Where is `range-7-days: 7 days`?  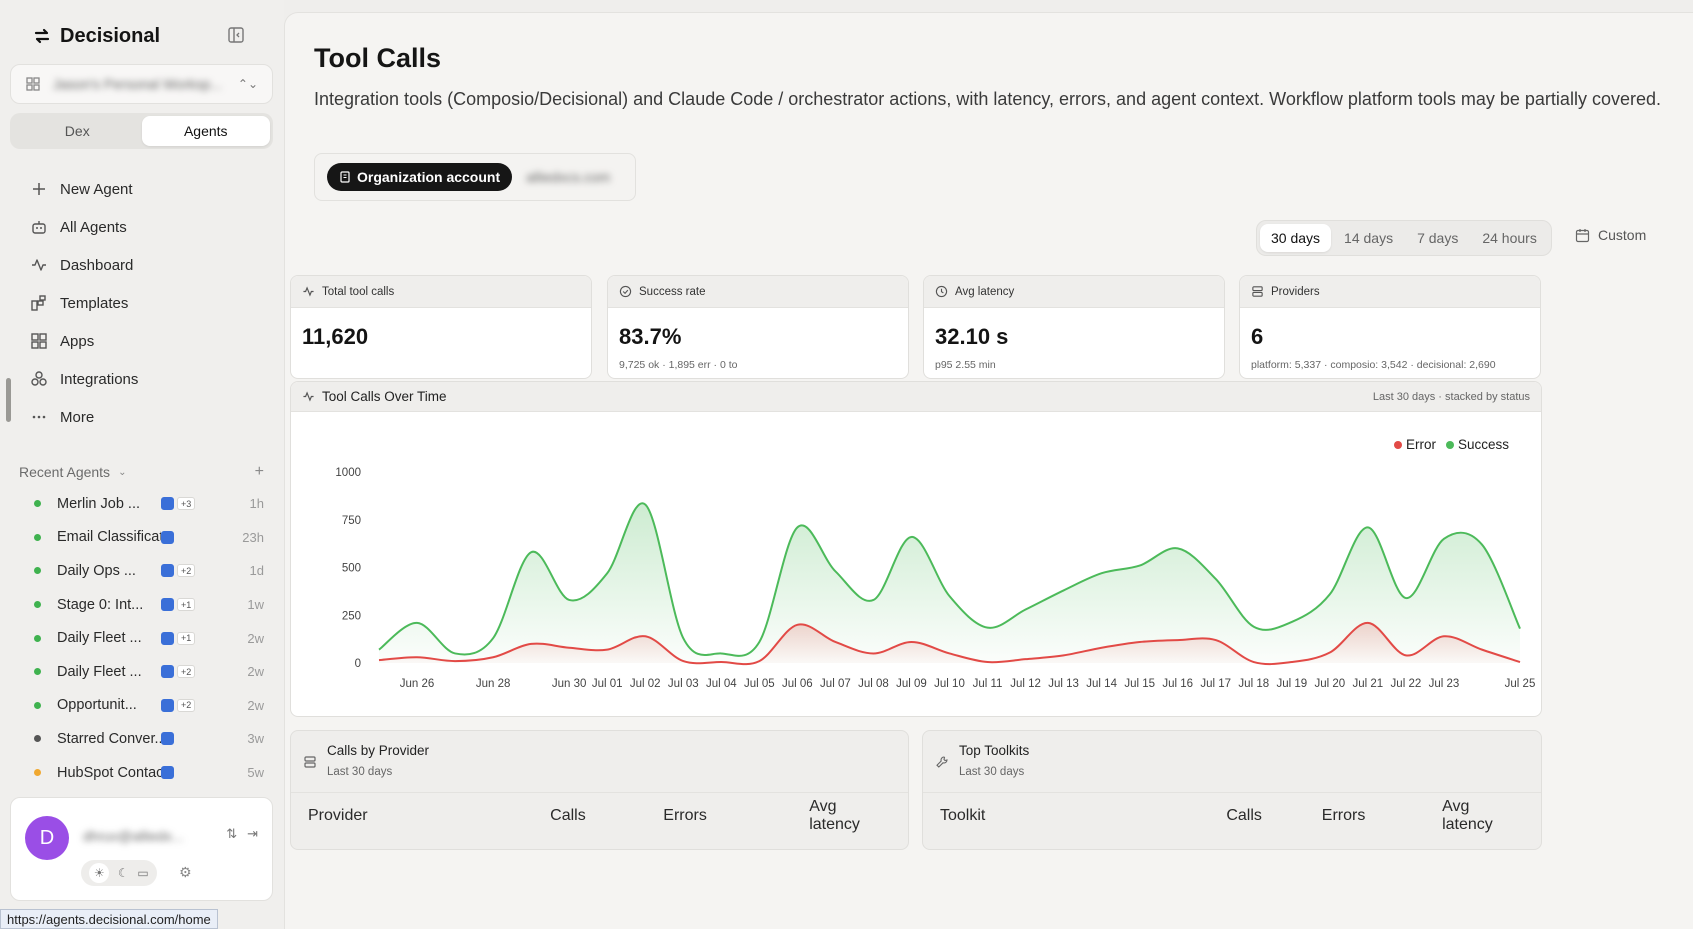 range-7-days: 7 days is located at coordinates (1438, 238).